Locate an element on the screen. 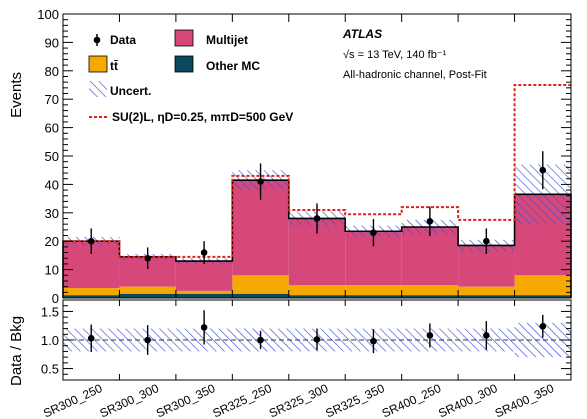  main-y-tick-label: 30 is located at coordinates (52, 213).